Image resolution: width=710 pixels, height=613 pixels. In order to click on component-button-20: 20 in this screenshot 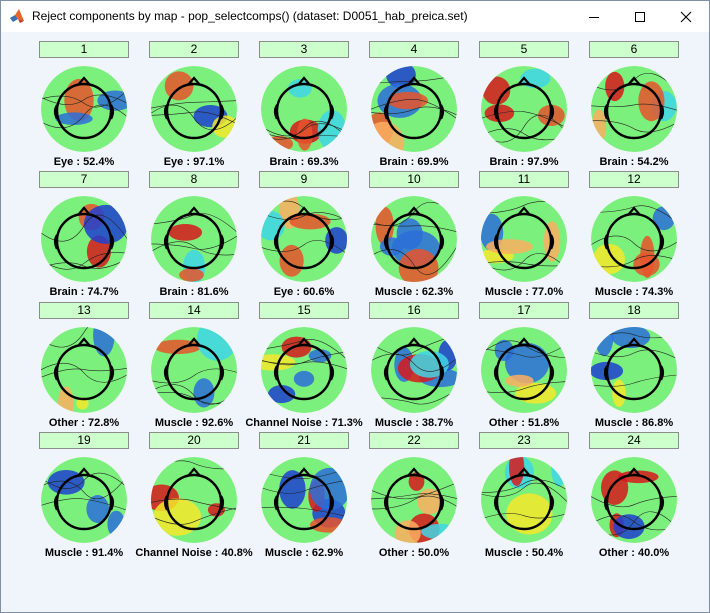, I will do `click(194, 440)`.